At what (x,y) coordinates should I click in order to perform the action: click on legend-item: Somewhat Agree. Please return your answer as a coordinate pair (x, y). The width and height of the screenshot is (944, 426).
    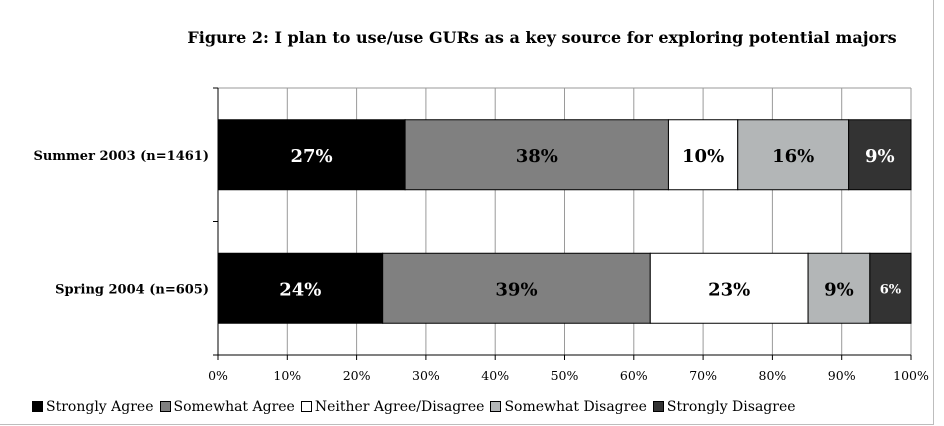
    Looking at the image, I should click on (227, 407).